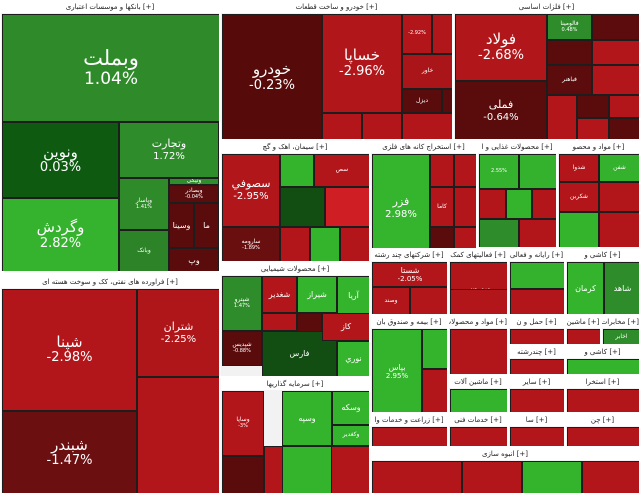 This screenshot has width=640, height=504. Describe the element at coordinates (401, 207) in the screenshot. I see `stock-tile: فزر 2.98%` at that location.